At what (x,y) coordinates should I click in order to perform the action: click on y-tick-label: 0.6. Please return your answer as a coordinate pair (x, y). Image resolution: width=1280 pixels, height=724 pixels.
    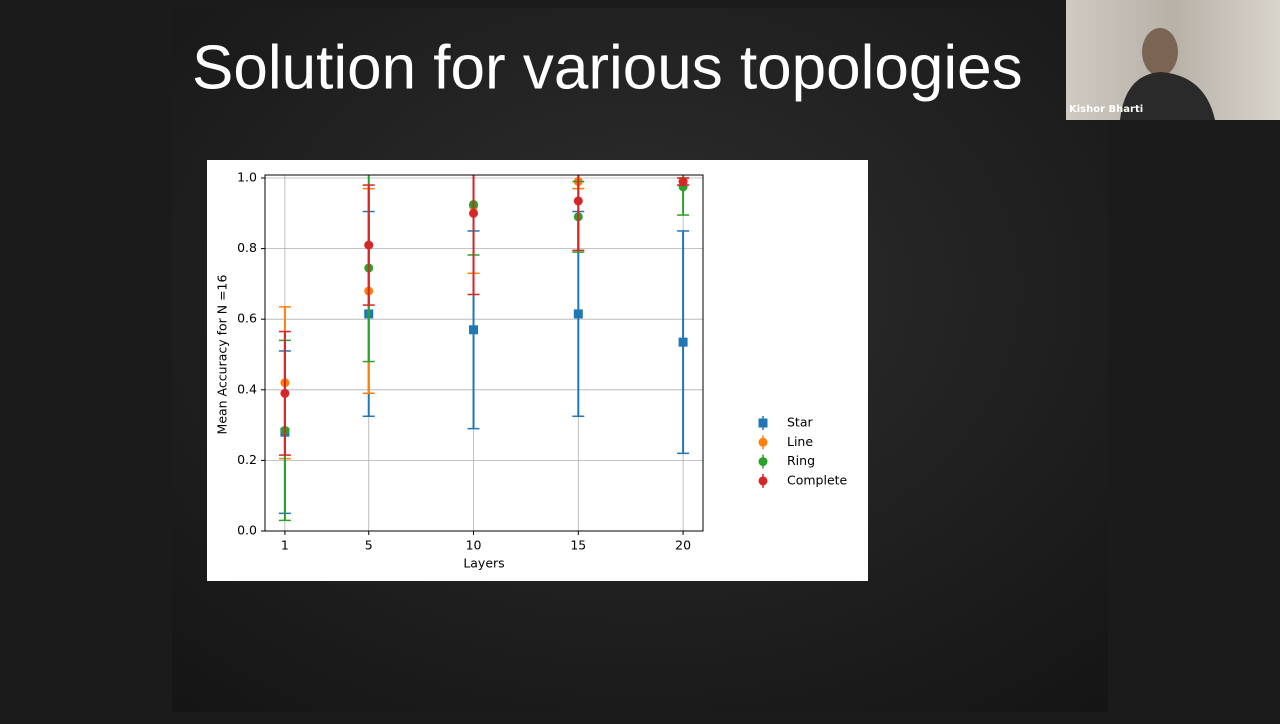
    Looking at the image, I should click on (247, 318).